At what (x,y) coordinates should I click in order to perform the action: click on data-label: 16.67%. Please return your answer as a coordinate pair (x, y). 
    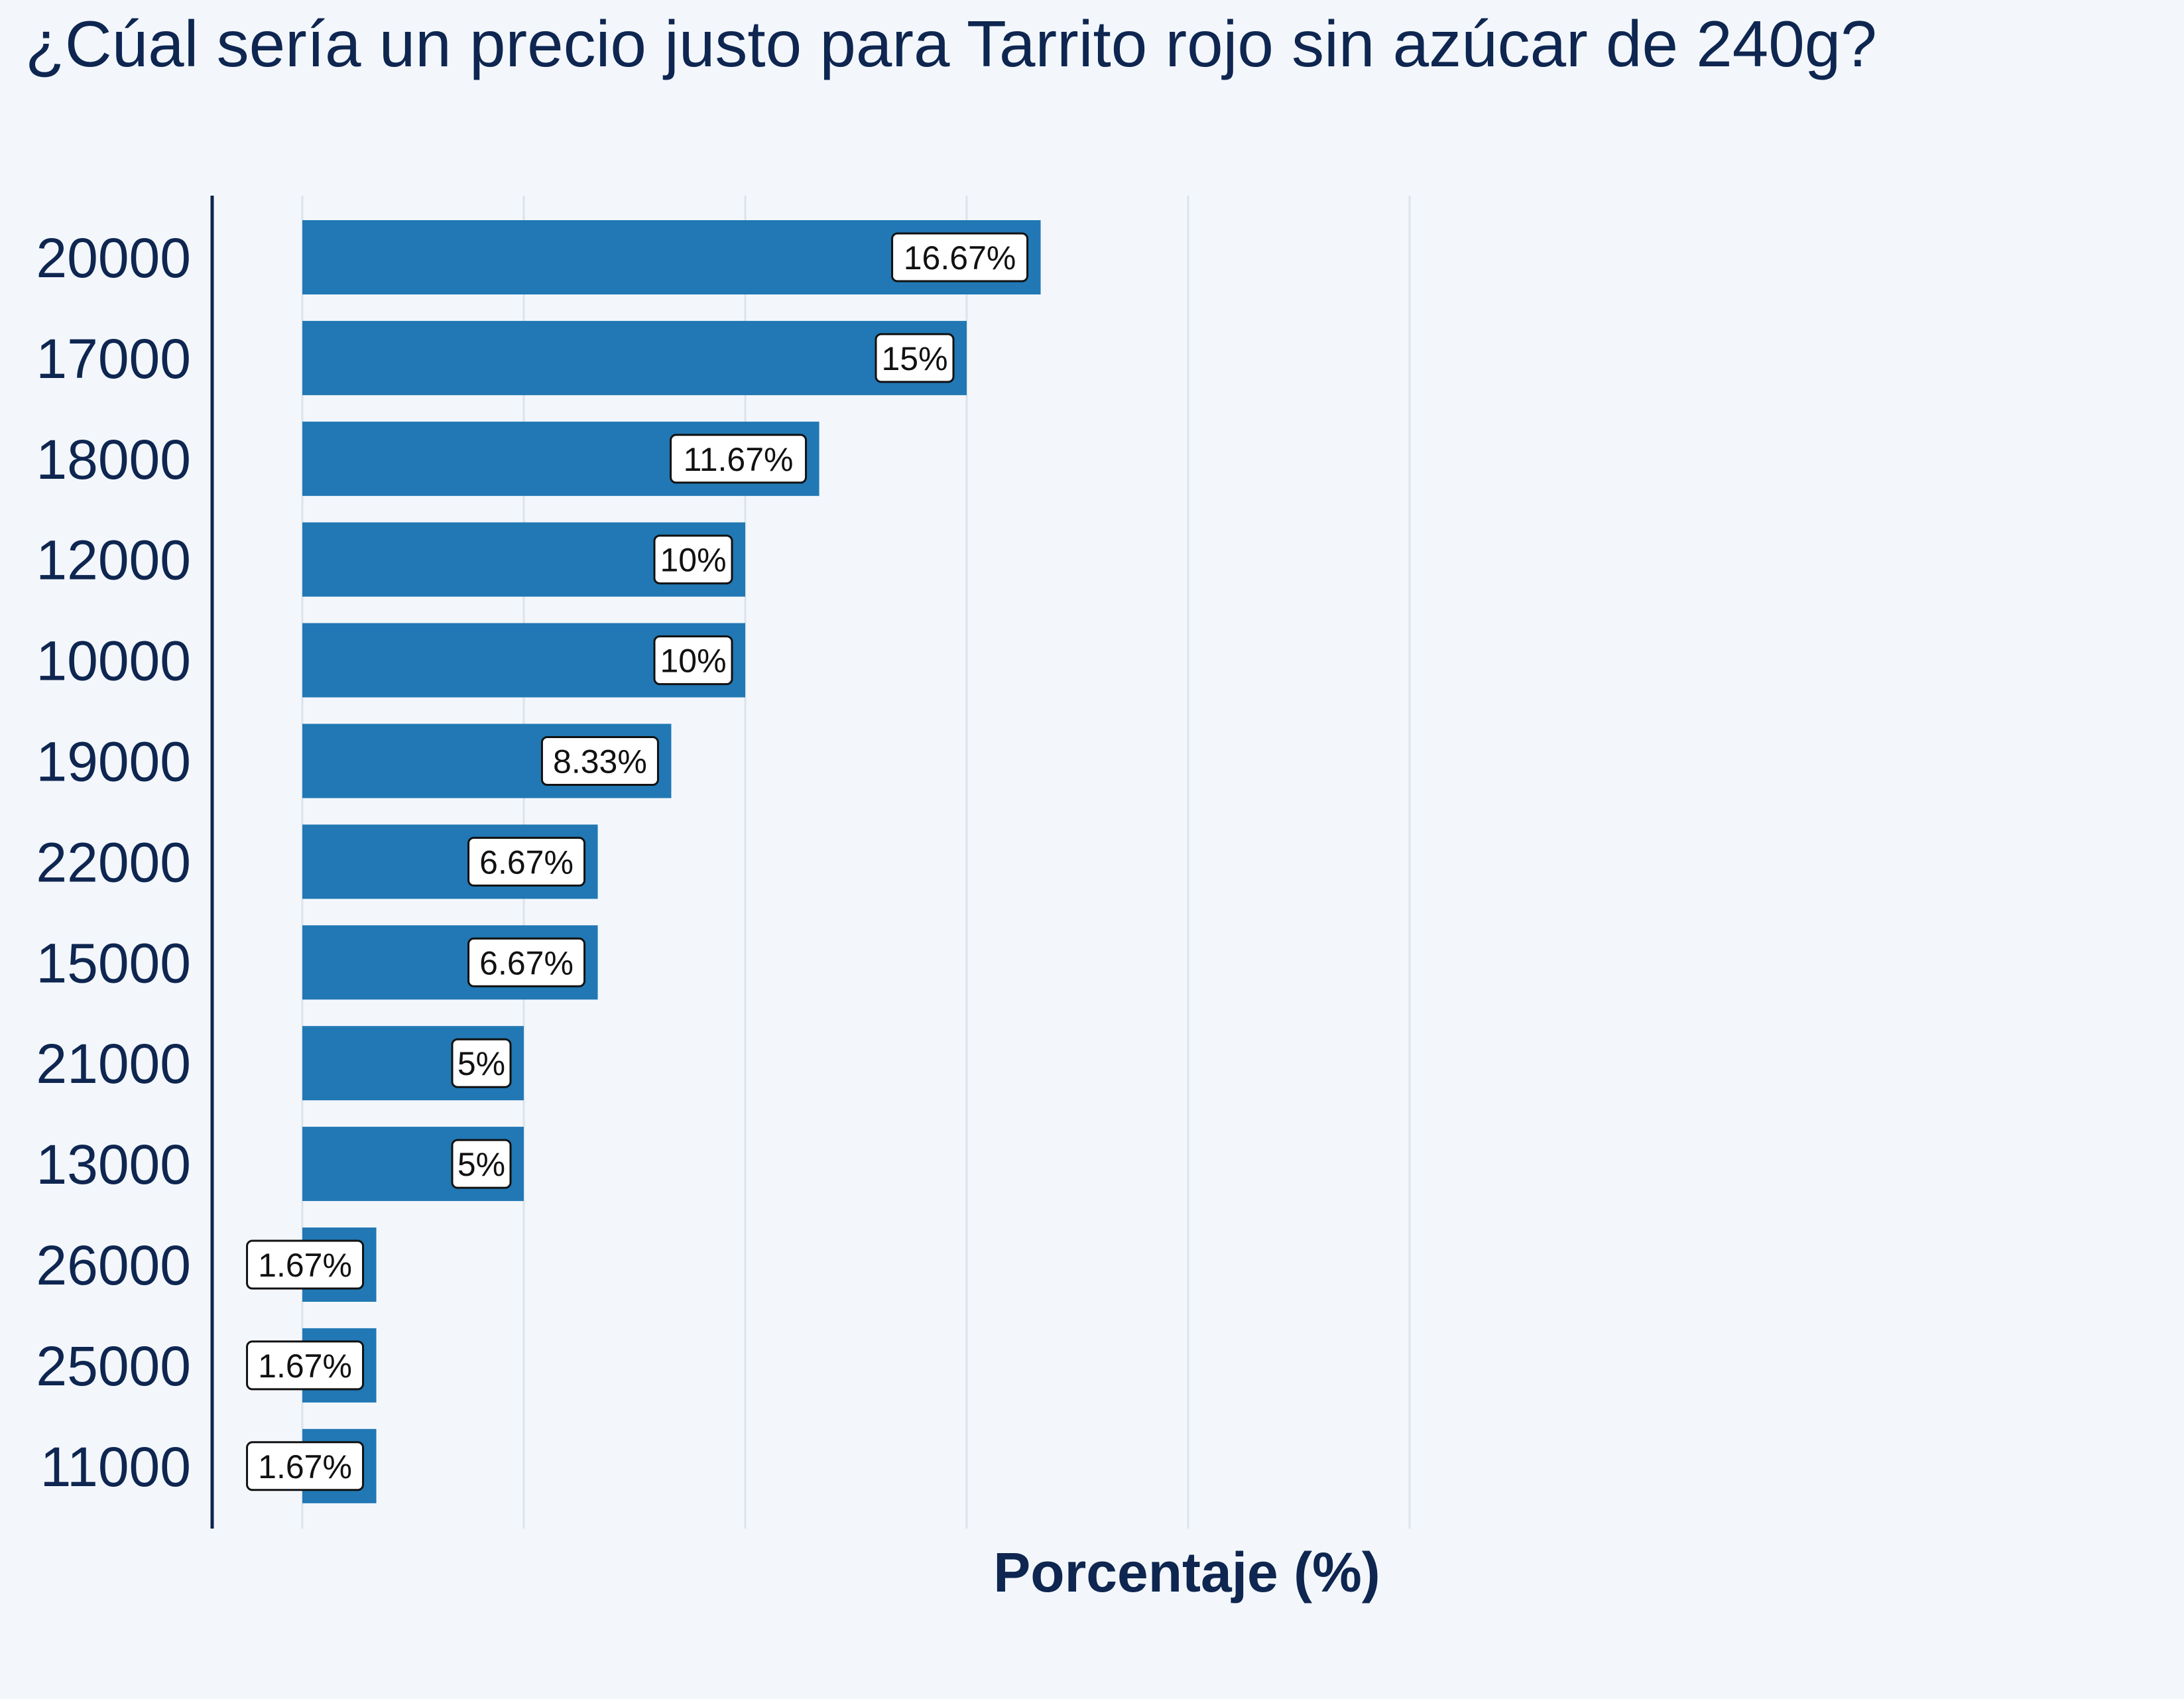
    Looking at the image, I should click on (960, 258).